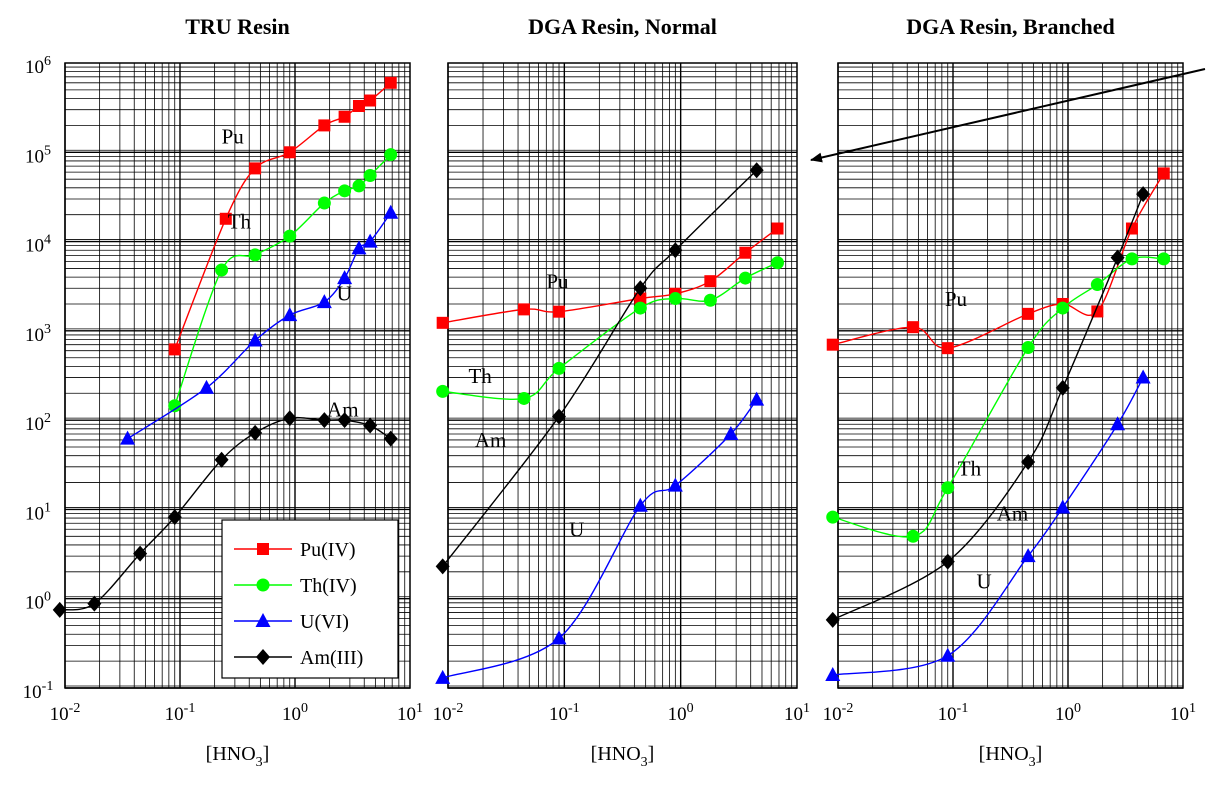  Describe the element at coordinates (295, 550) in the screenshot. I see `legend-item: Pu(IV)` at that location.